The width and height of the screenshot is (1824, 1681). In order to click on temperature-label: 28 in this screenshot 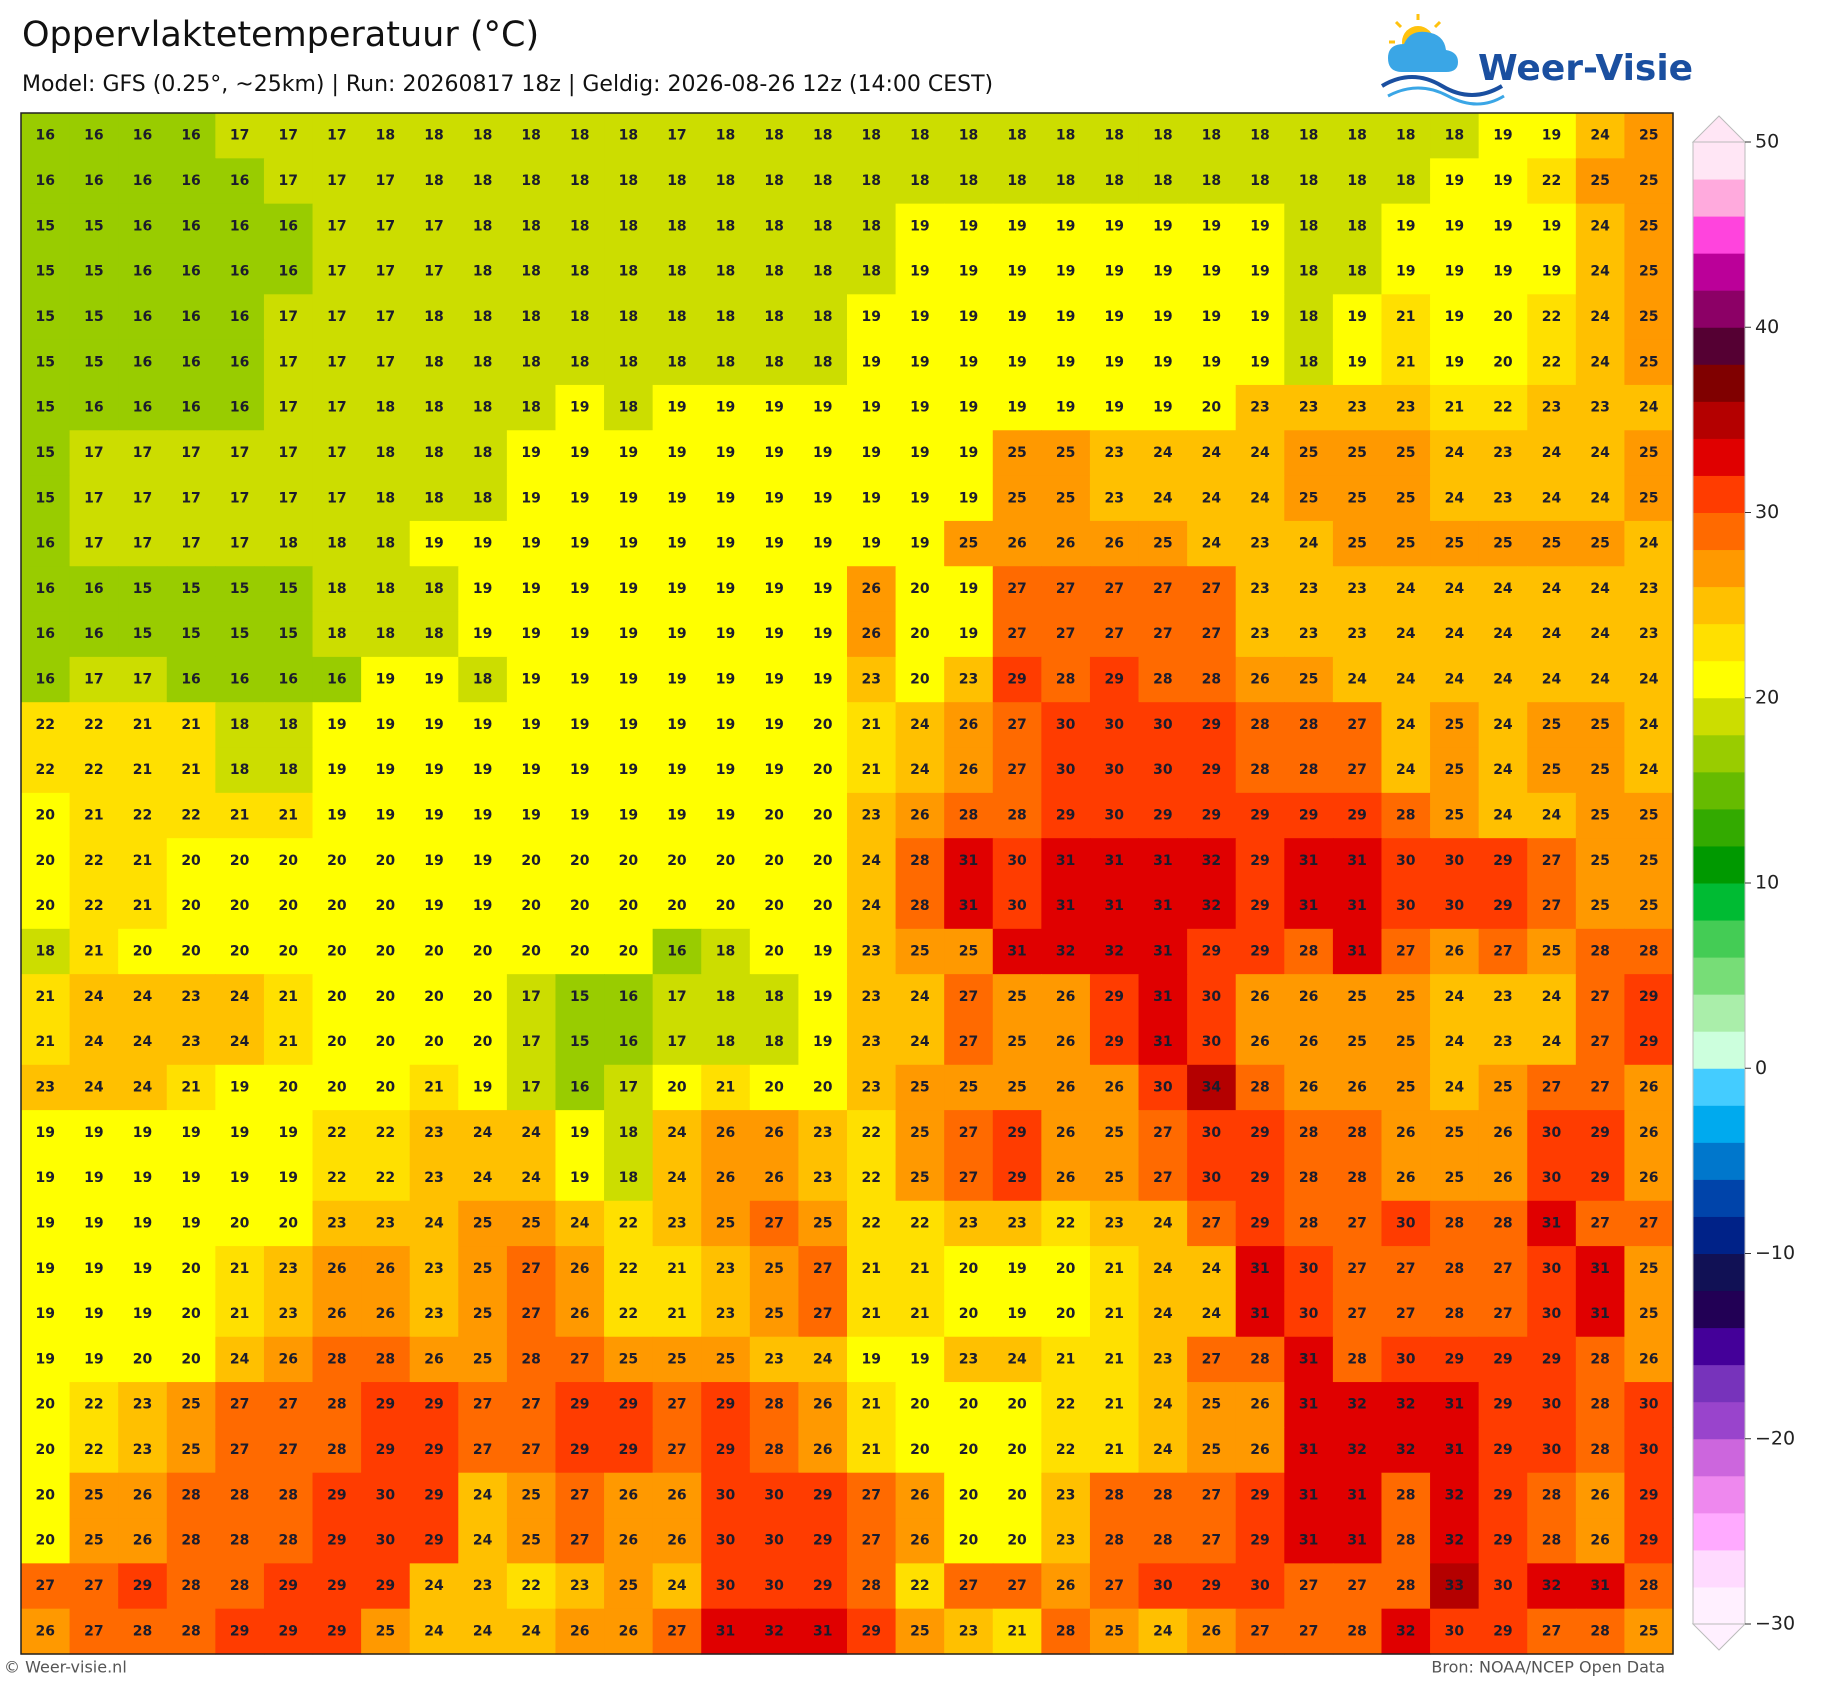, I will do `click(239, 1541)`.